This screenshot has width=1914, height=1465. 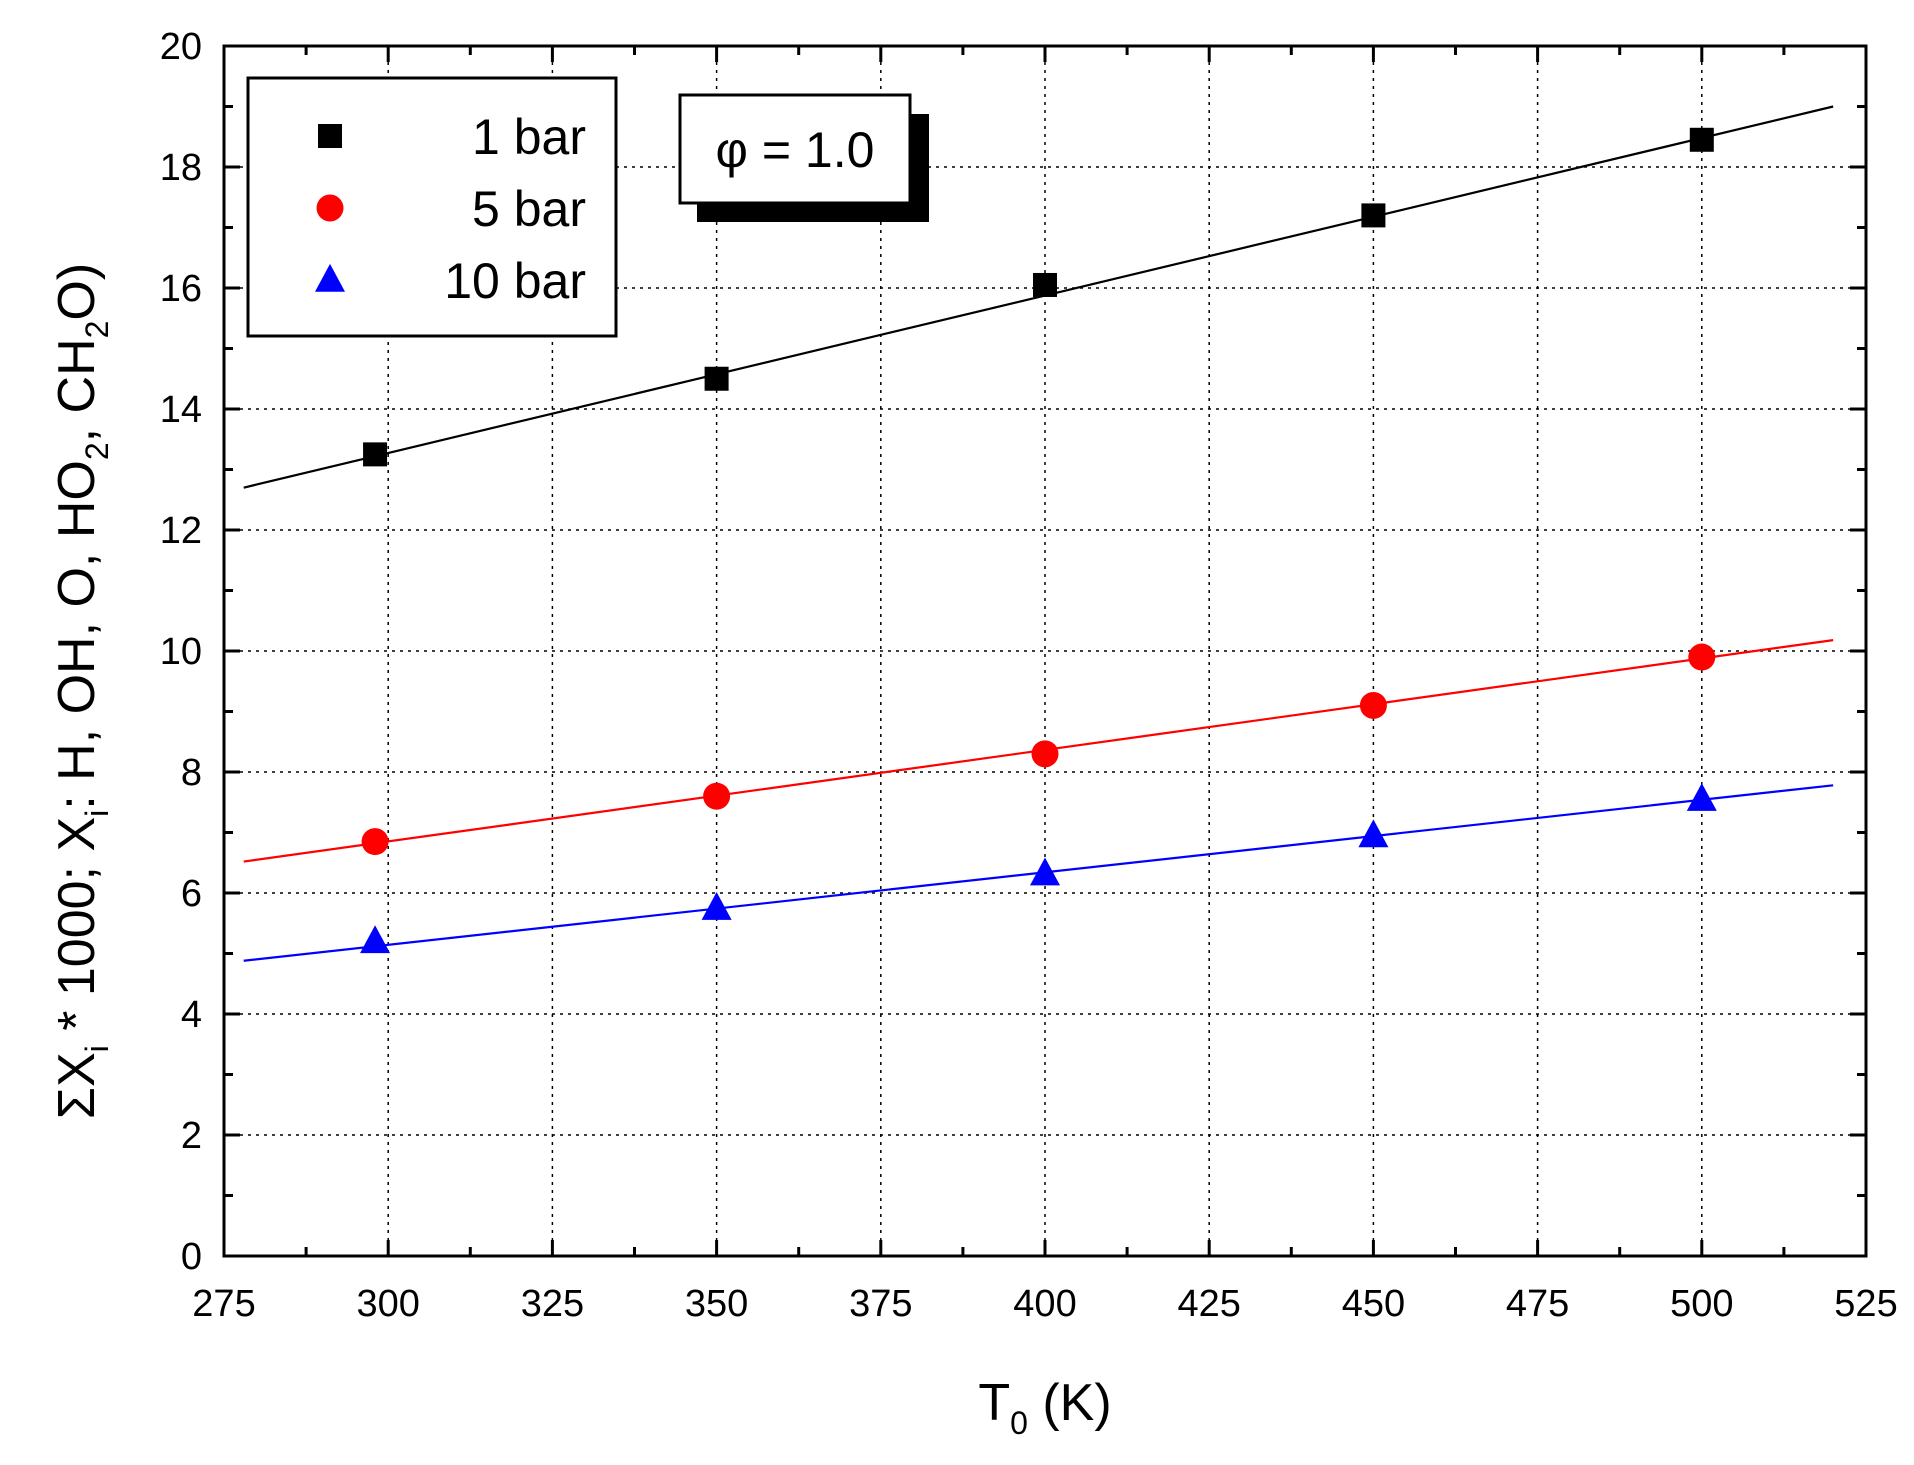 What do you see at coordinates (181, 168) in the screenshot?
I see `y-tick-label: 18` at bounding box center [181, 168].